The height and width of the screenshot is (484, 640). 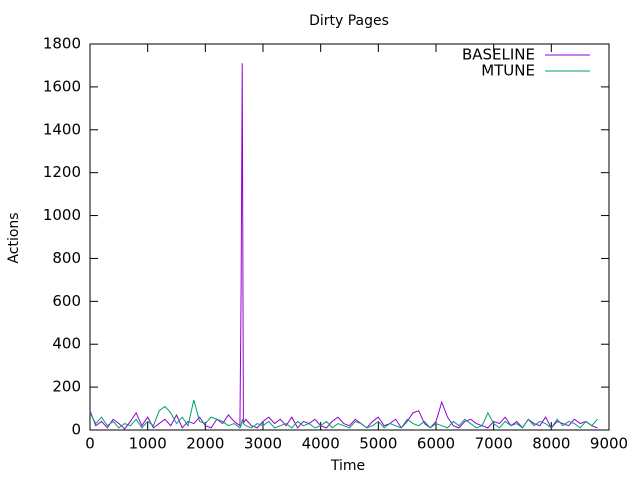 I want to click on y-tick-label: 200, so click(x=66, y=387).